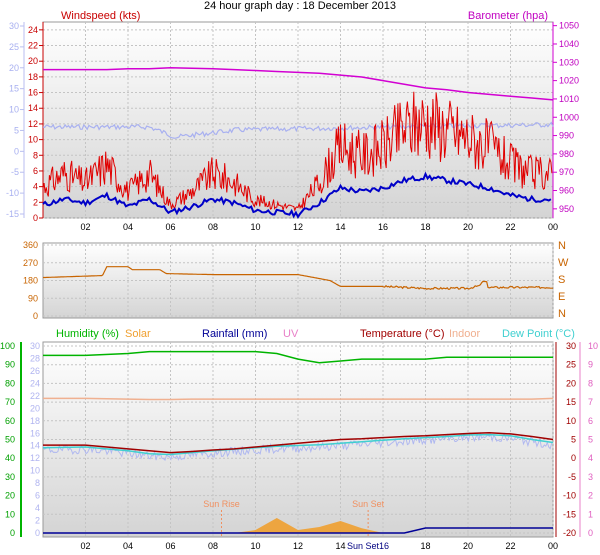 The width and height of the screenshot is (600, 555). I want to click on humidity-tick-label: 30, so click(10, 477).